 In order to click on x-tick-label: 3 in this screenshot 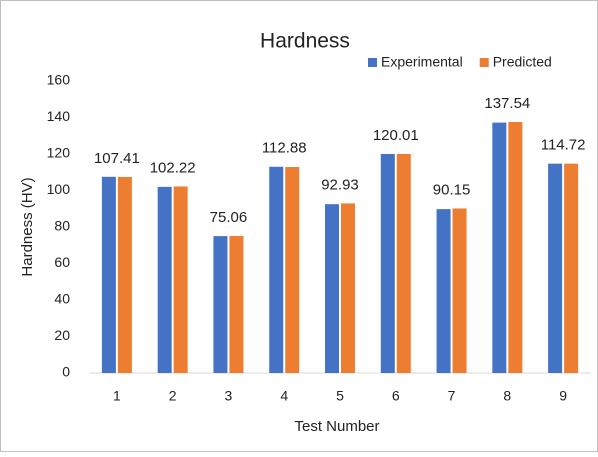, I will do `click(229, 396)`.